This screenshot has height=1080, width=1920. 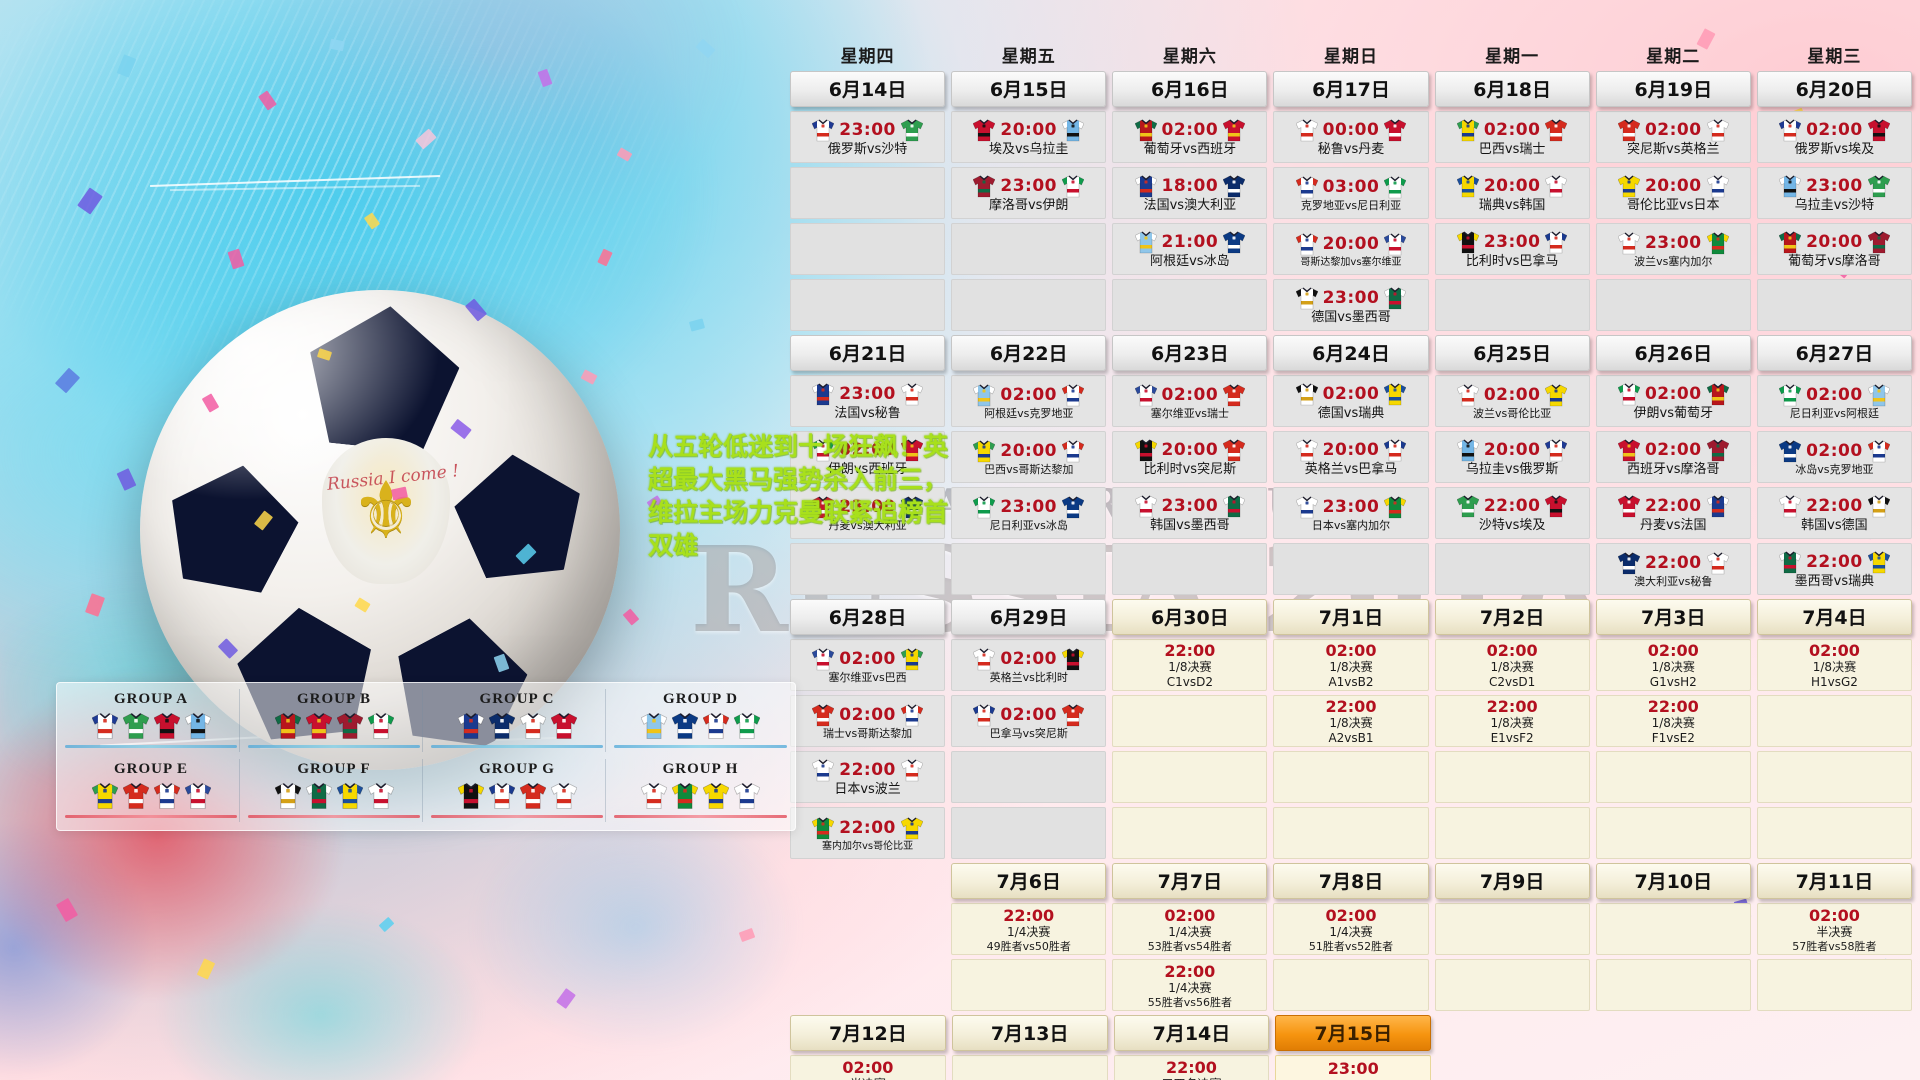 I want to click on date-cell: 6月21日, so click(x=868, y=353).